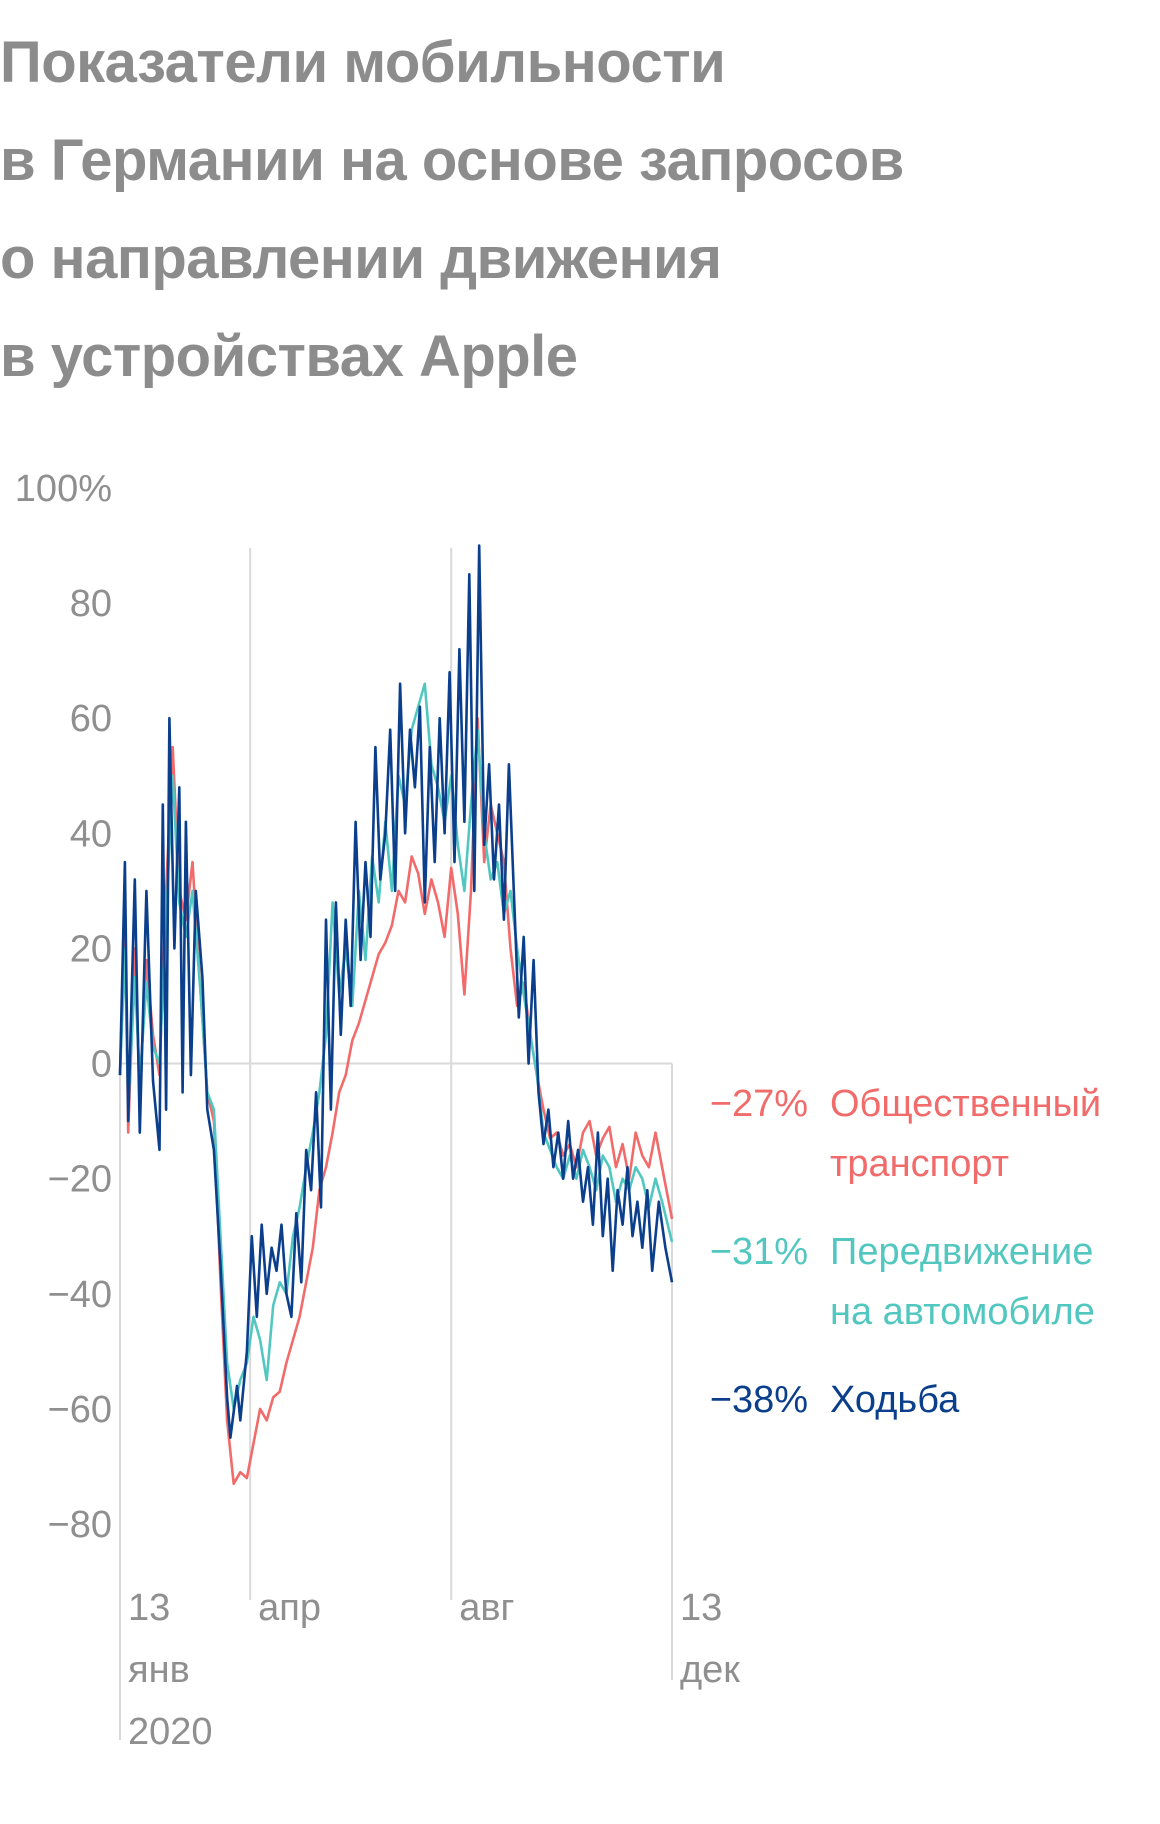  Describe the element at coordinates (80, 1295) in the screenshot. I see `y-tick-label: −40` at that location.